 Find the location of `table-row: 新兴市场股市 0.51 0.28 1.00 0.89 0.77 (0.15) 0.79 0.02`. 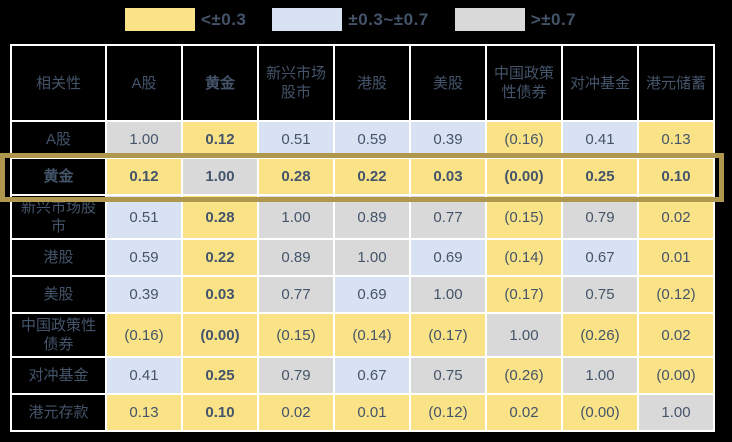

table-row: 新兴市场股市 0.51 0.28 1.00 0.89 0.77 (0.15) 0.79 0.02 is located at coordinates (362, 217).